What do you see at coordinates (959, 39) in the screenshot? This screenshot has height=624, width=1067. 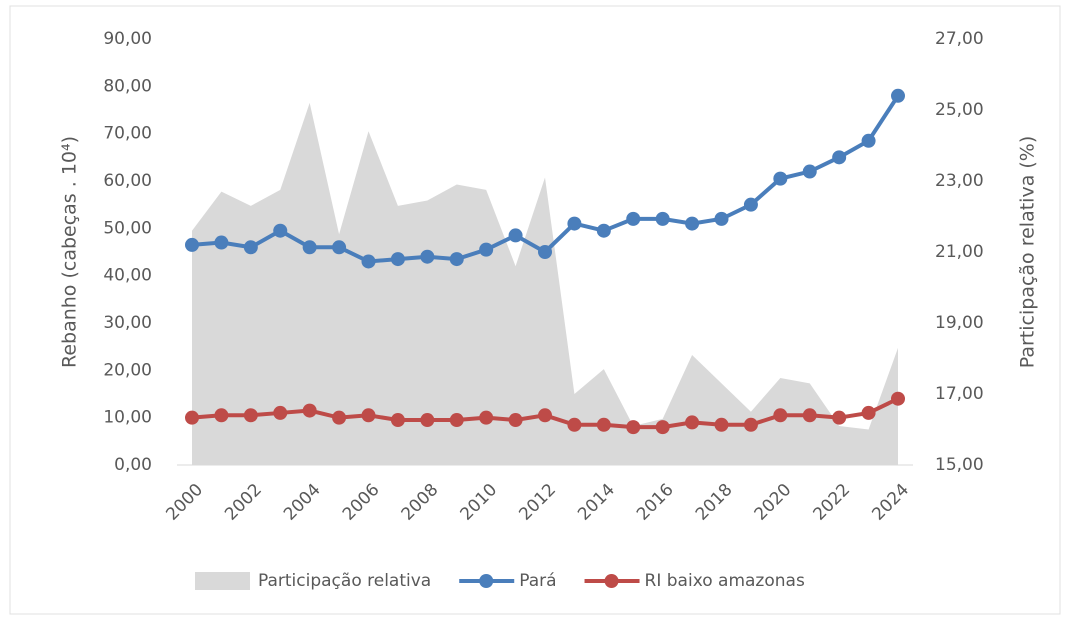 I see `y2-tick-label: 27,00` at bounding box center [959, 39].